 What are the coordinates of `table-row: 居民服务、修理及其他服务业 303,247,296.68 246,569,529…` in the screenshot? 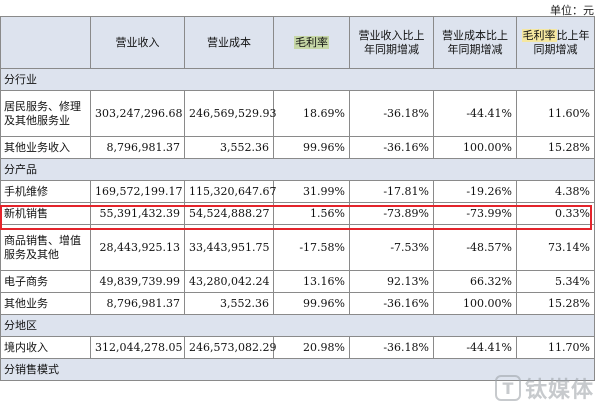 It's located at (297, 113).